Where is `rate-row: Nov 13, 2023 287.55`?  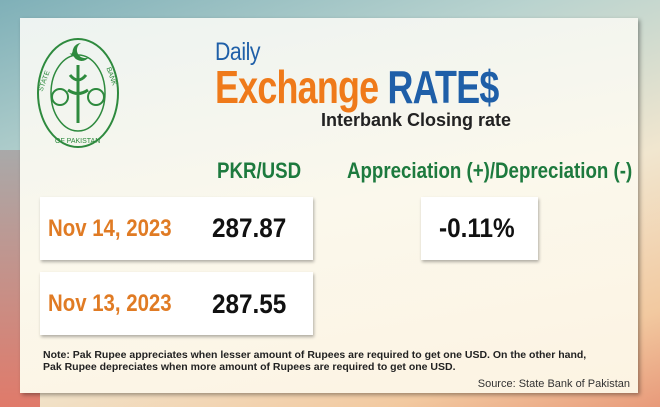 rate-row: Nov 13, 2023 287.55 is located at coordinates (176, 303).